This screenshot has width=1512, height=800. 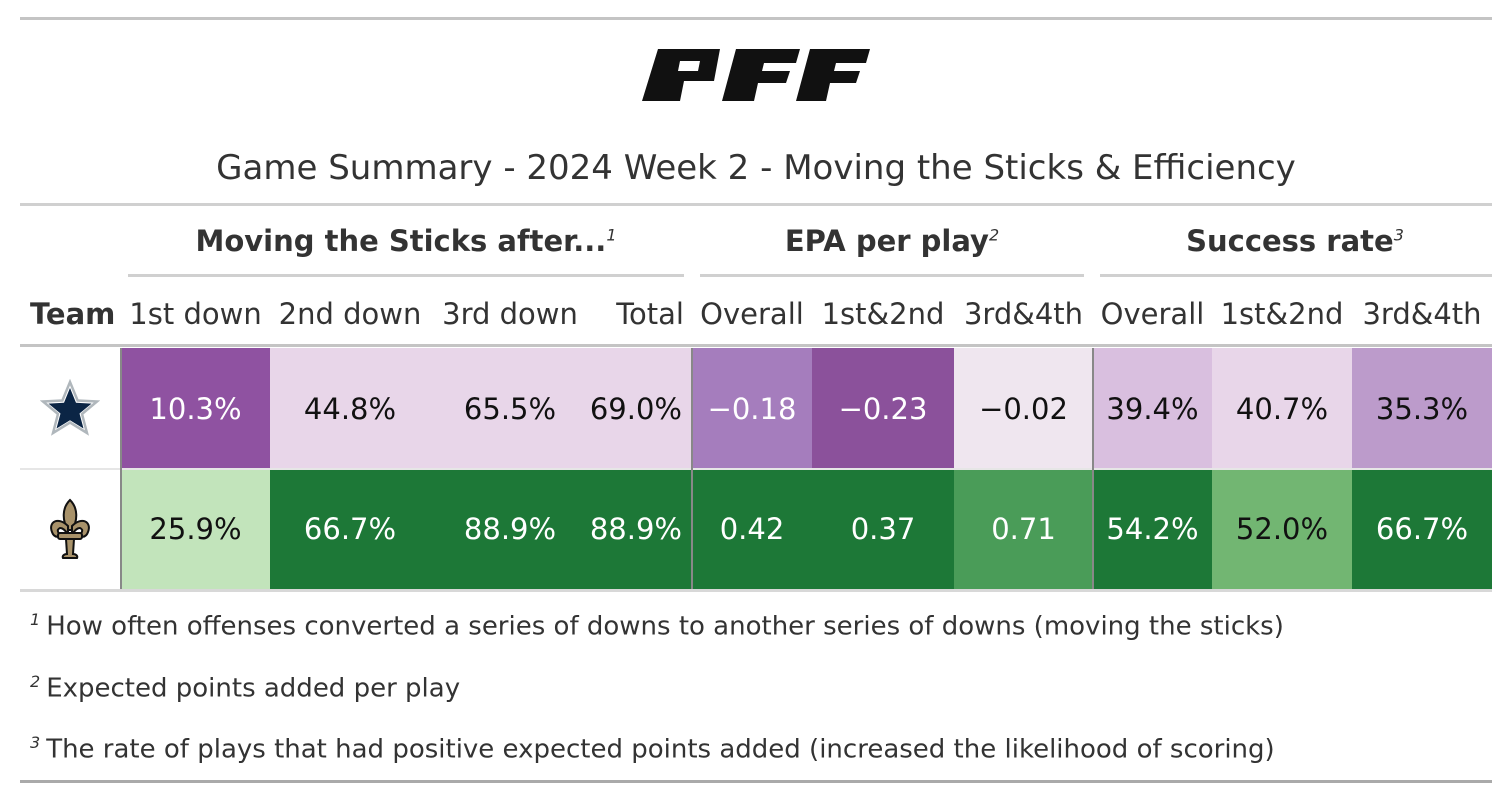 I want to click on column-header-10: 3rd&4th, so click(x=1422, y=314).